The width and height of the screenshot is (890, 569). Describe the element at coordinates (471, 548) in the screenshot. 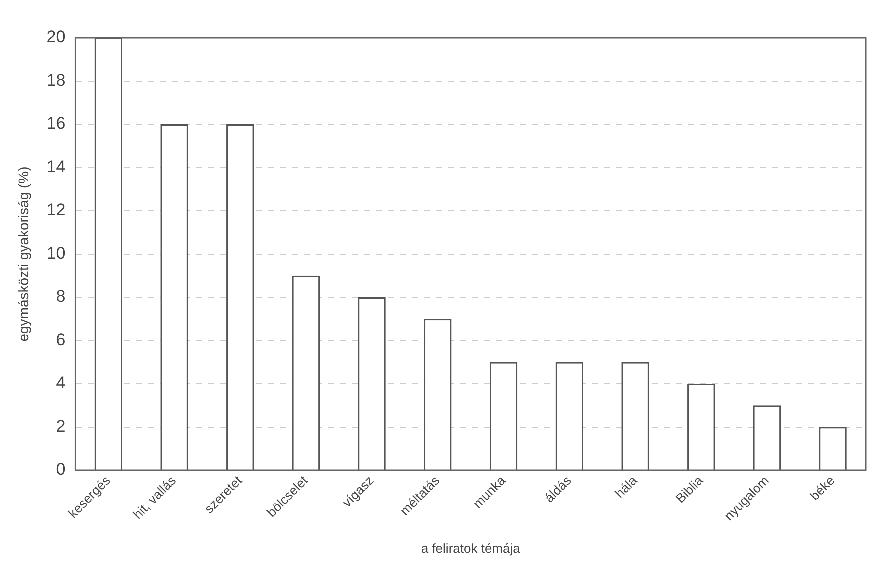

I see `x-axis-title: a feliratok témája` at that location.